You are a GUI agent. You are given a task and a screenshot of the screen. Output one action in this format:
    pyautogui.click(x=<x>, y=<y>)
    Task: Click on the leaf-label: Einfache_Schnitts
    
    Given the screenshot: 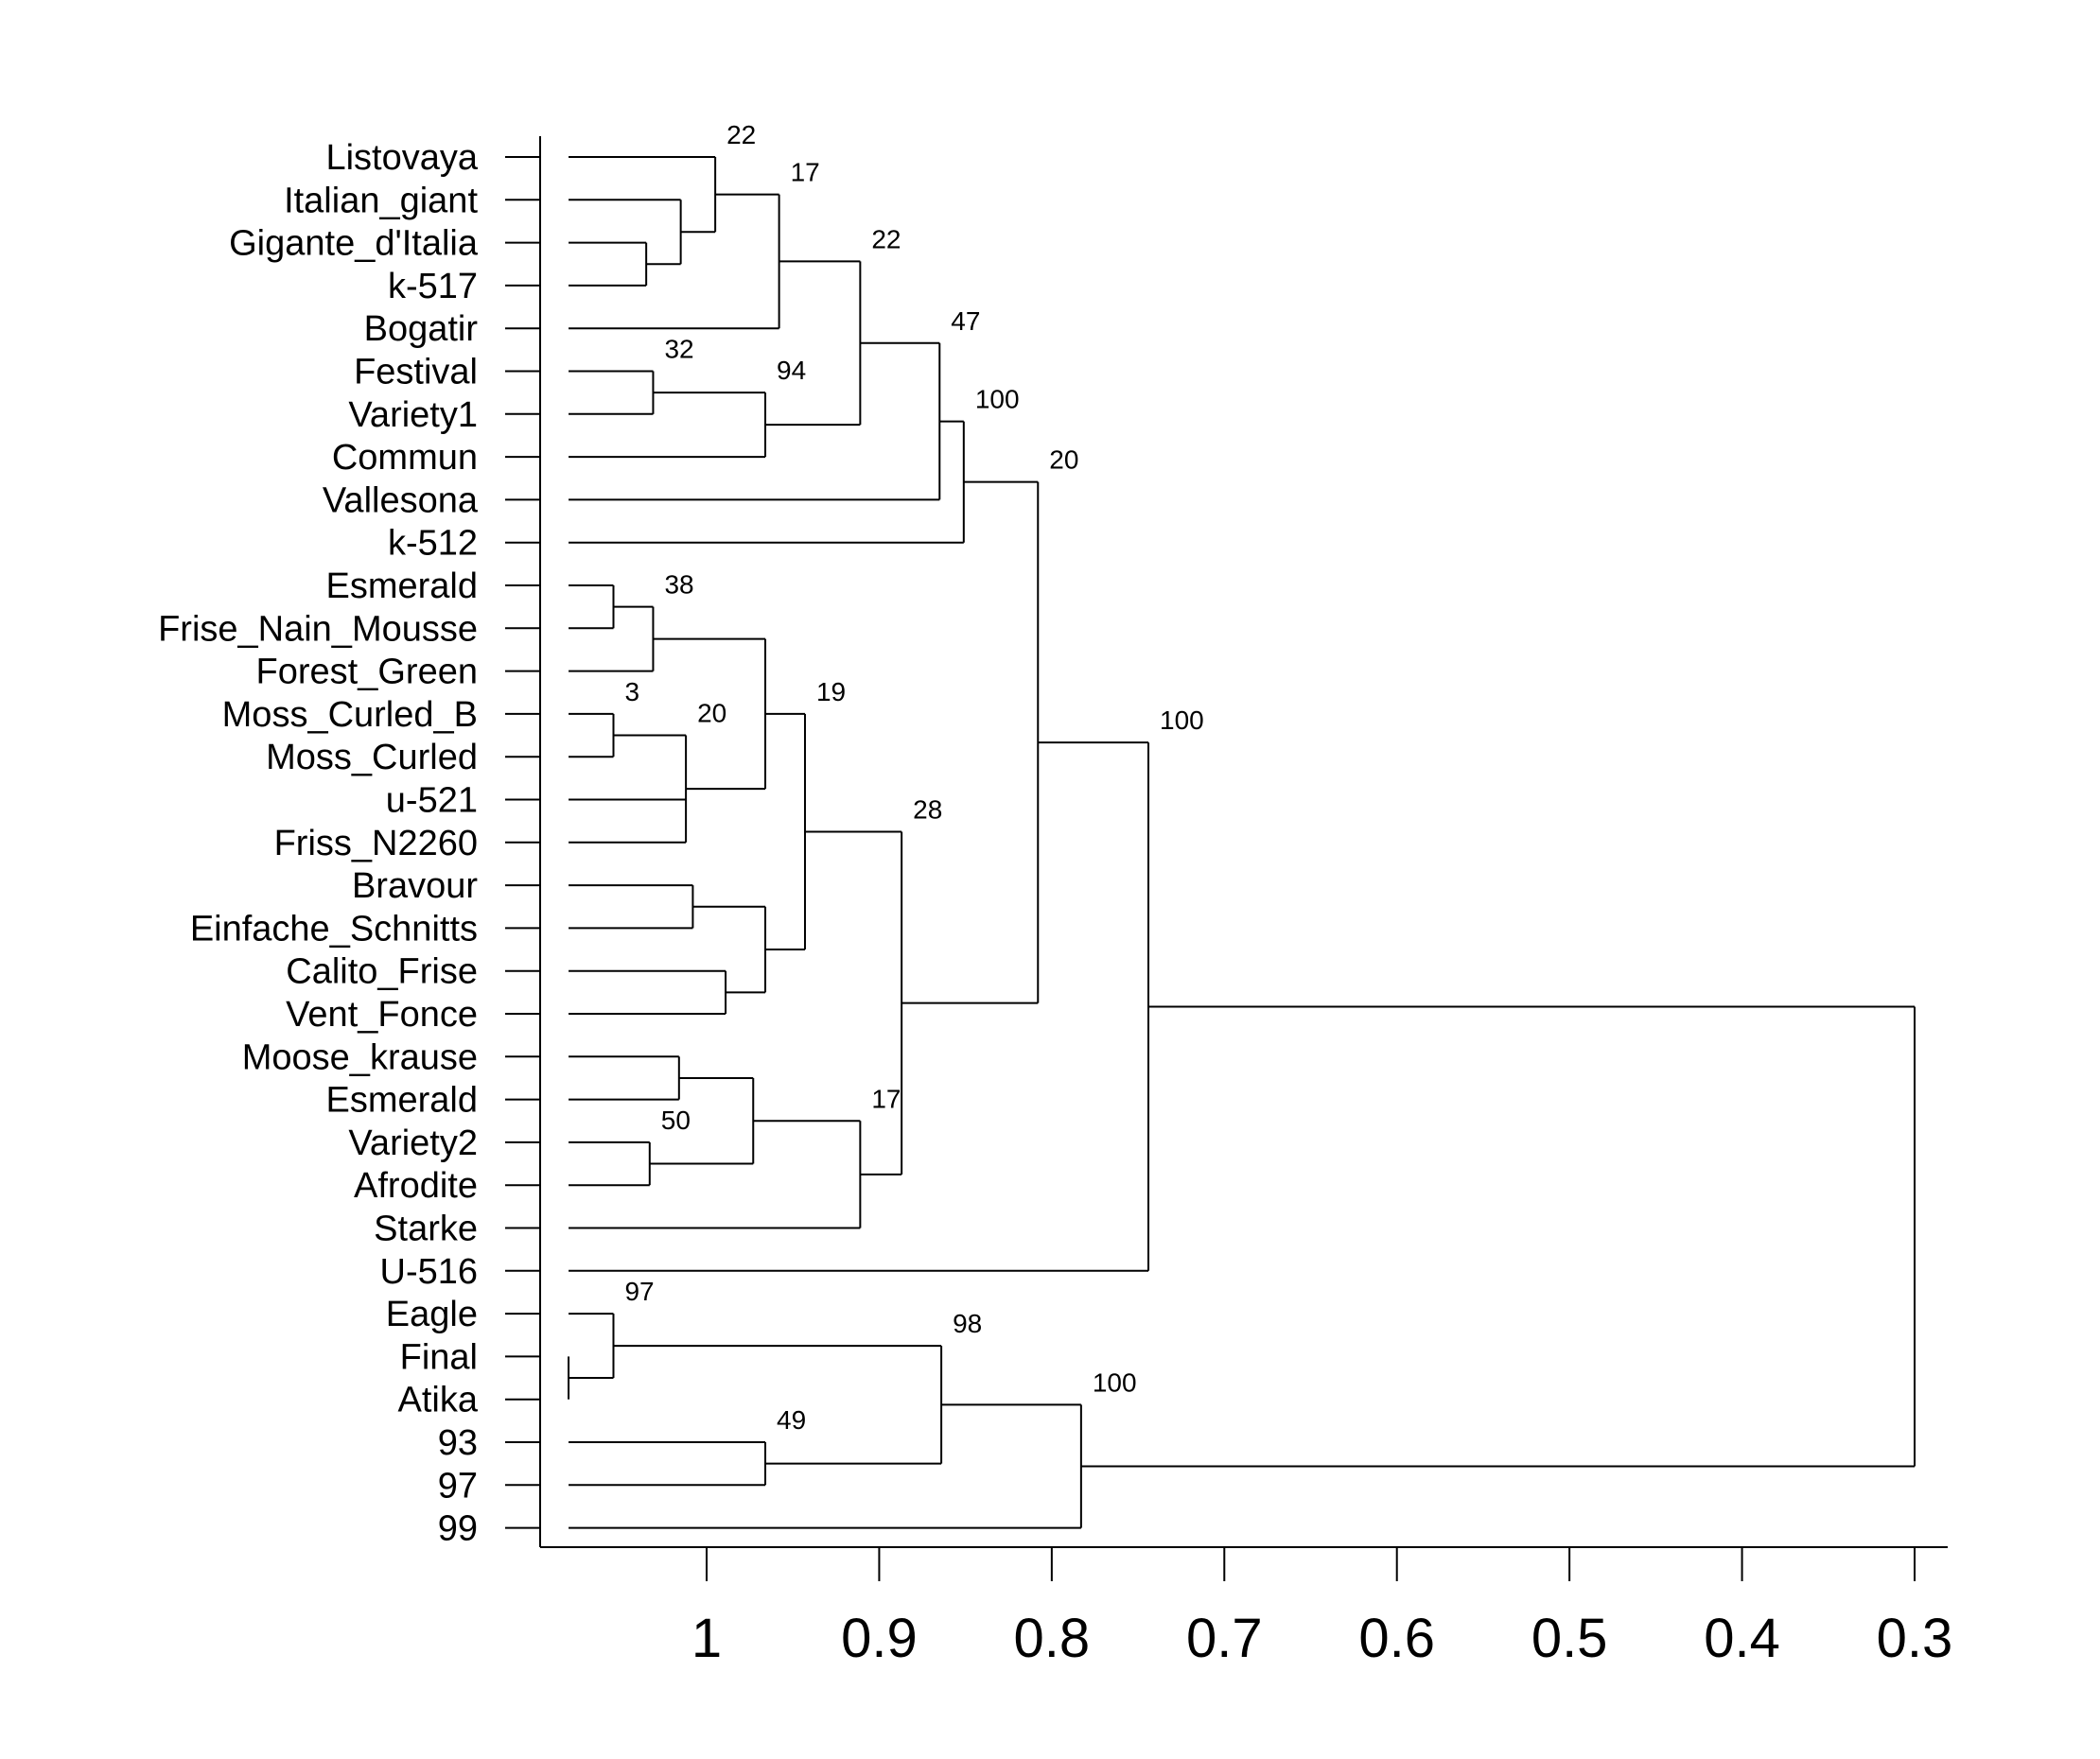 What is the action you would take?
    pyautogui.click(x=334, y=929)
    